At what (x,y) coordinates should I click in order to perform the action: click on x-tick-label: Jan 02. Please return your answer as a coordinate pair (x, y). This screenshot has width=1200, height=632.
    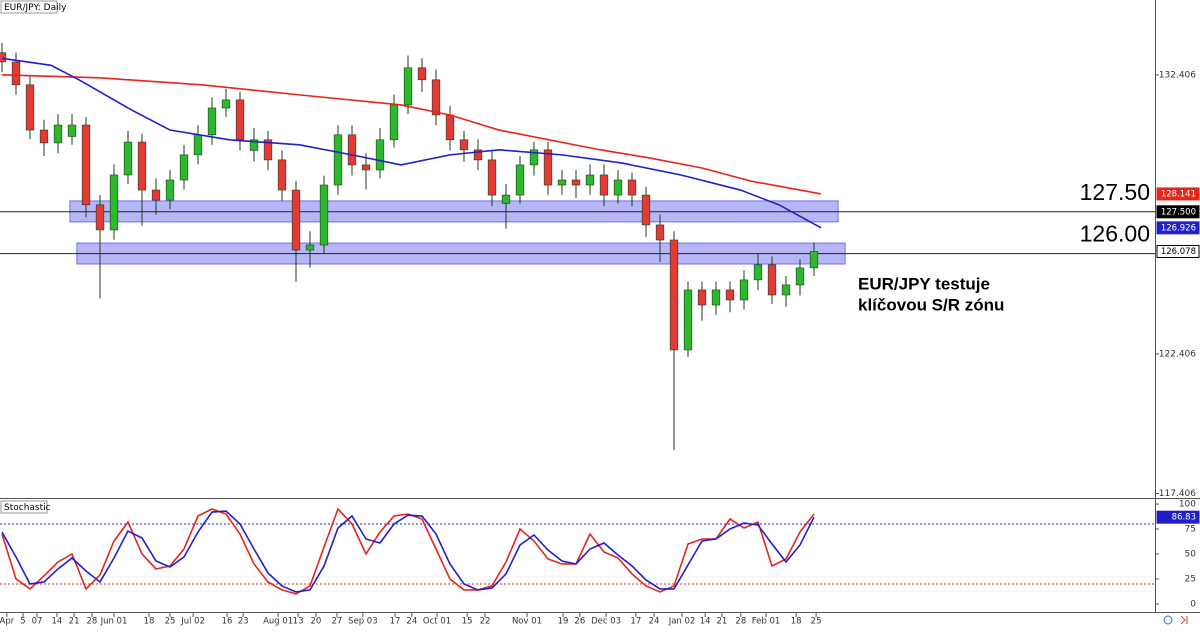
    Looking at the image, I should click on (682, 622).